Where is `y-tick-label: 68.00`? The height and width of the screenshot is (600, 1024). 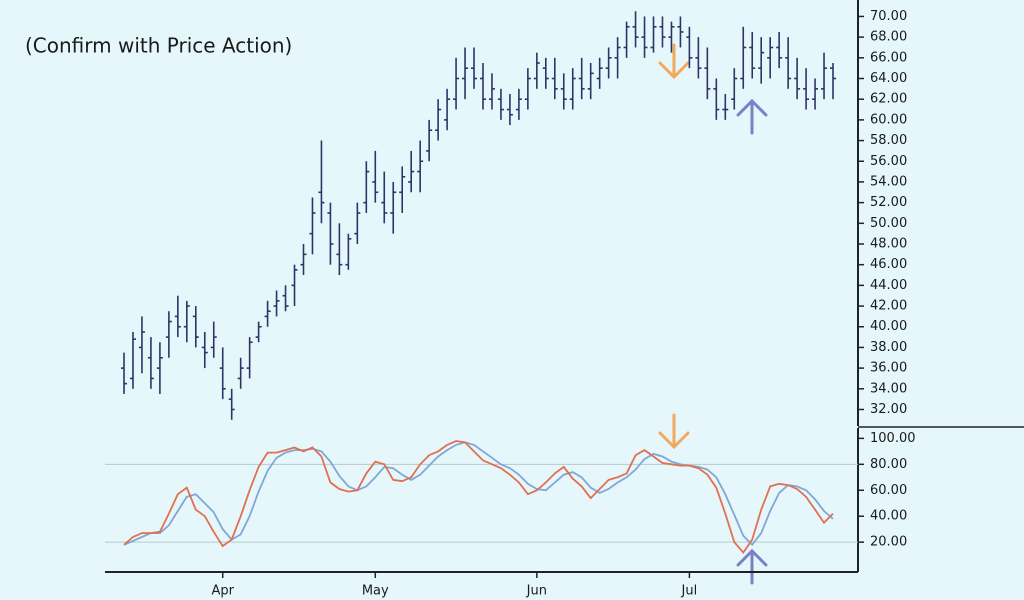 y-tick-label: 68.00 is located at coordinates (888, 37).